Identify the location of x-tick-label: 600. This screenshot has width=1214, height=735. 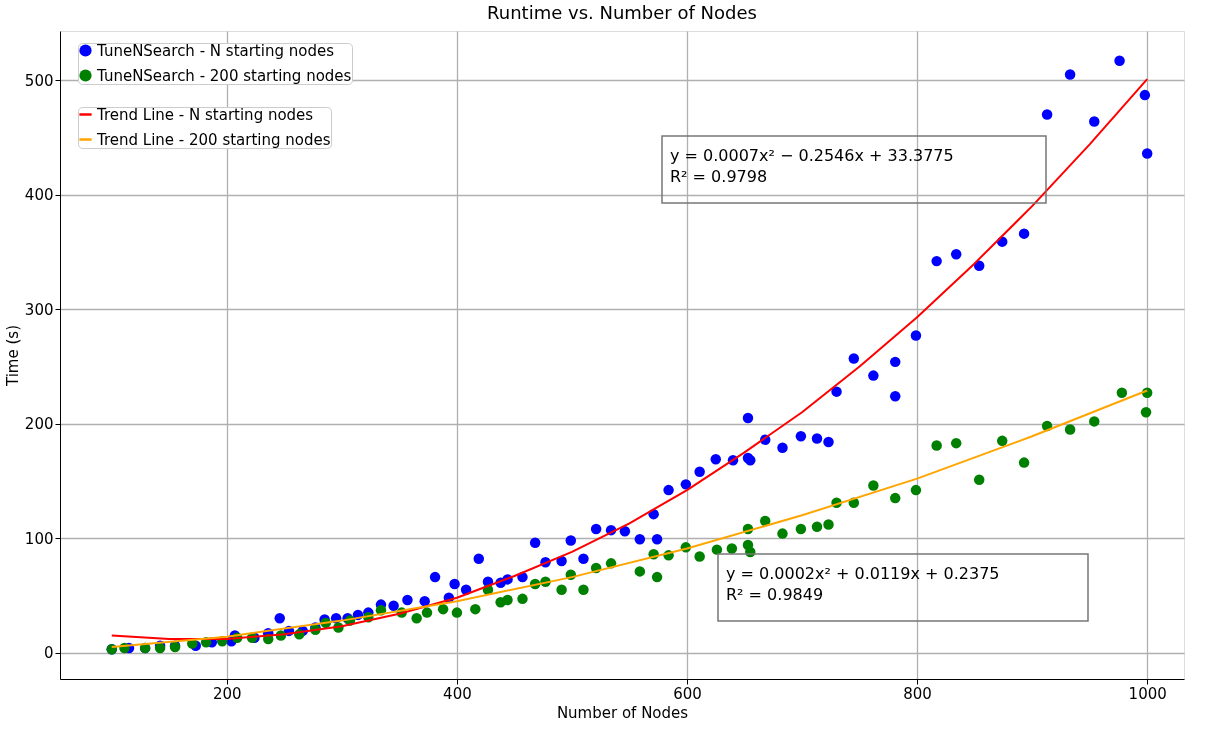
(687, 693).